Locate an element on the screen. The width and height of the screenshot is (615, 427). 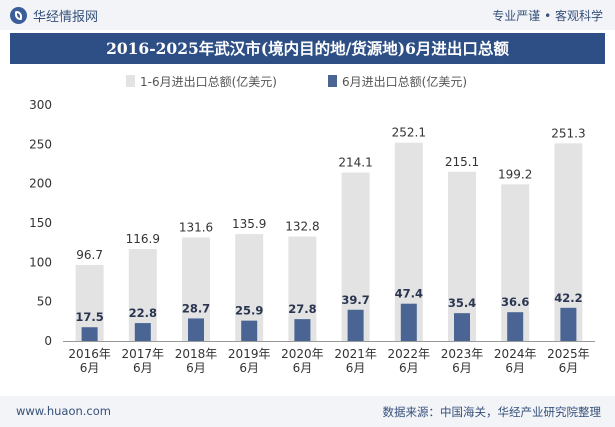
leaf-logo-icon is located at coordinates (18, 15).